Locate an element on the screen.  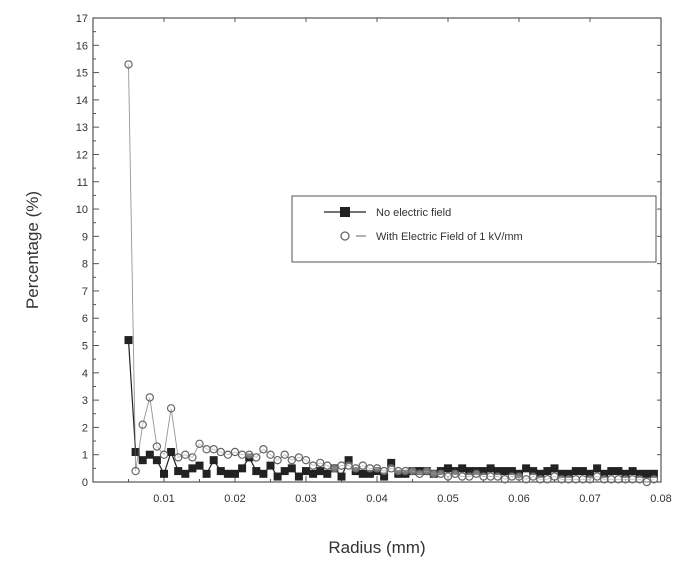
legend-marker-with-field is located at coordinates (345, 236).